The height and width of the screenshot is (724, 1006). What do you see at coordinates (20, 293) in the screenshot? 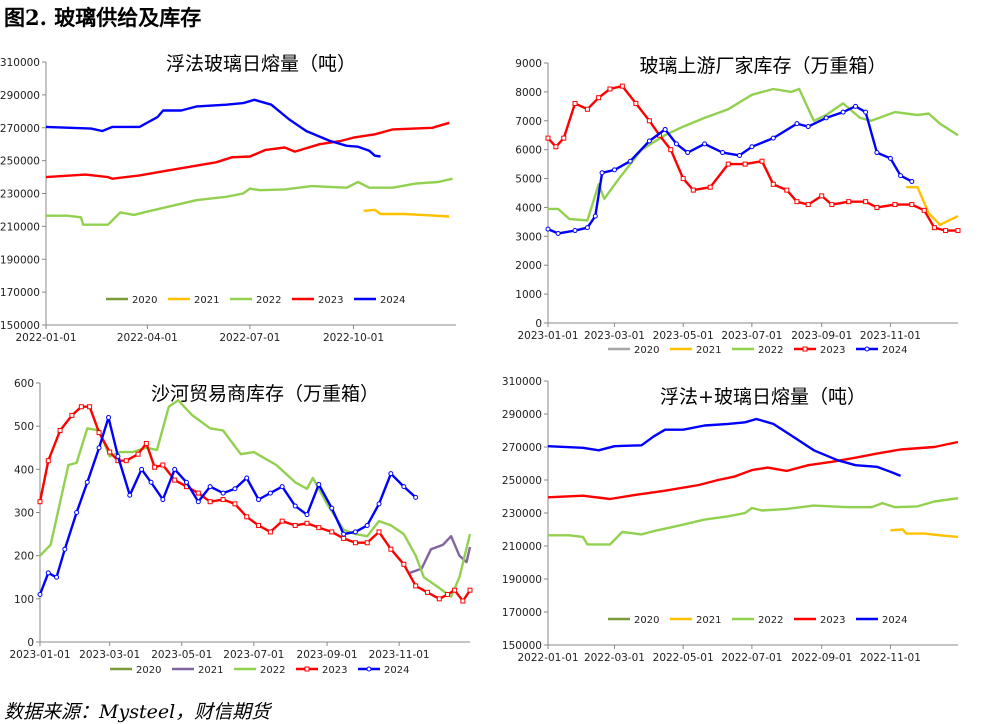
I see `y-tick-label: 170000` at bounding box center [20, 293].